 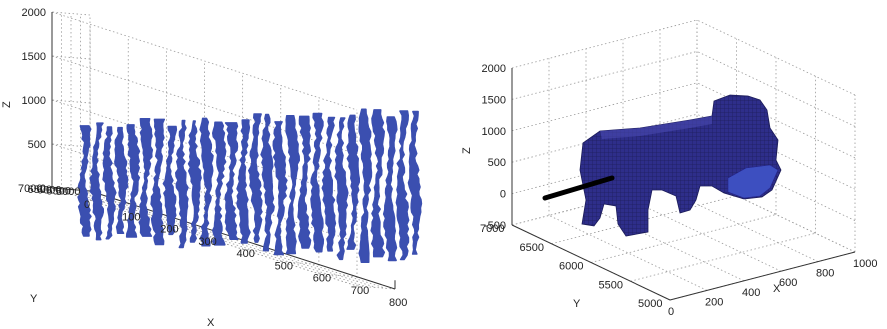 What do you see at coordinates (497, 163) in the screenshot?
I see `right-z-tick-label: 500` at bounding box center [497, 163].